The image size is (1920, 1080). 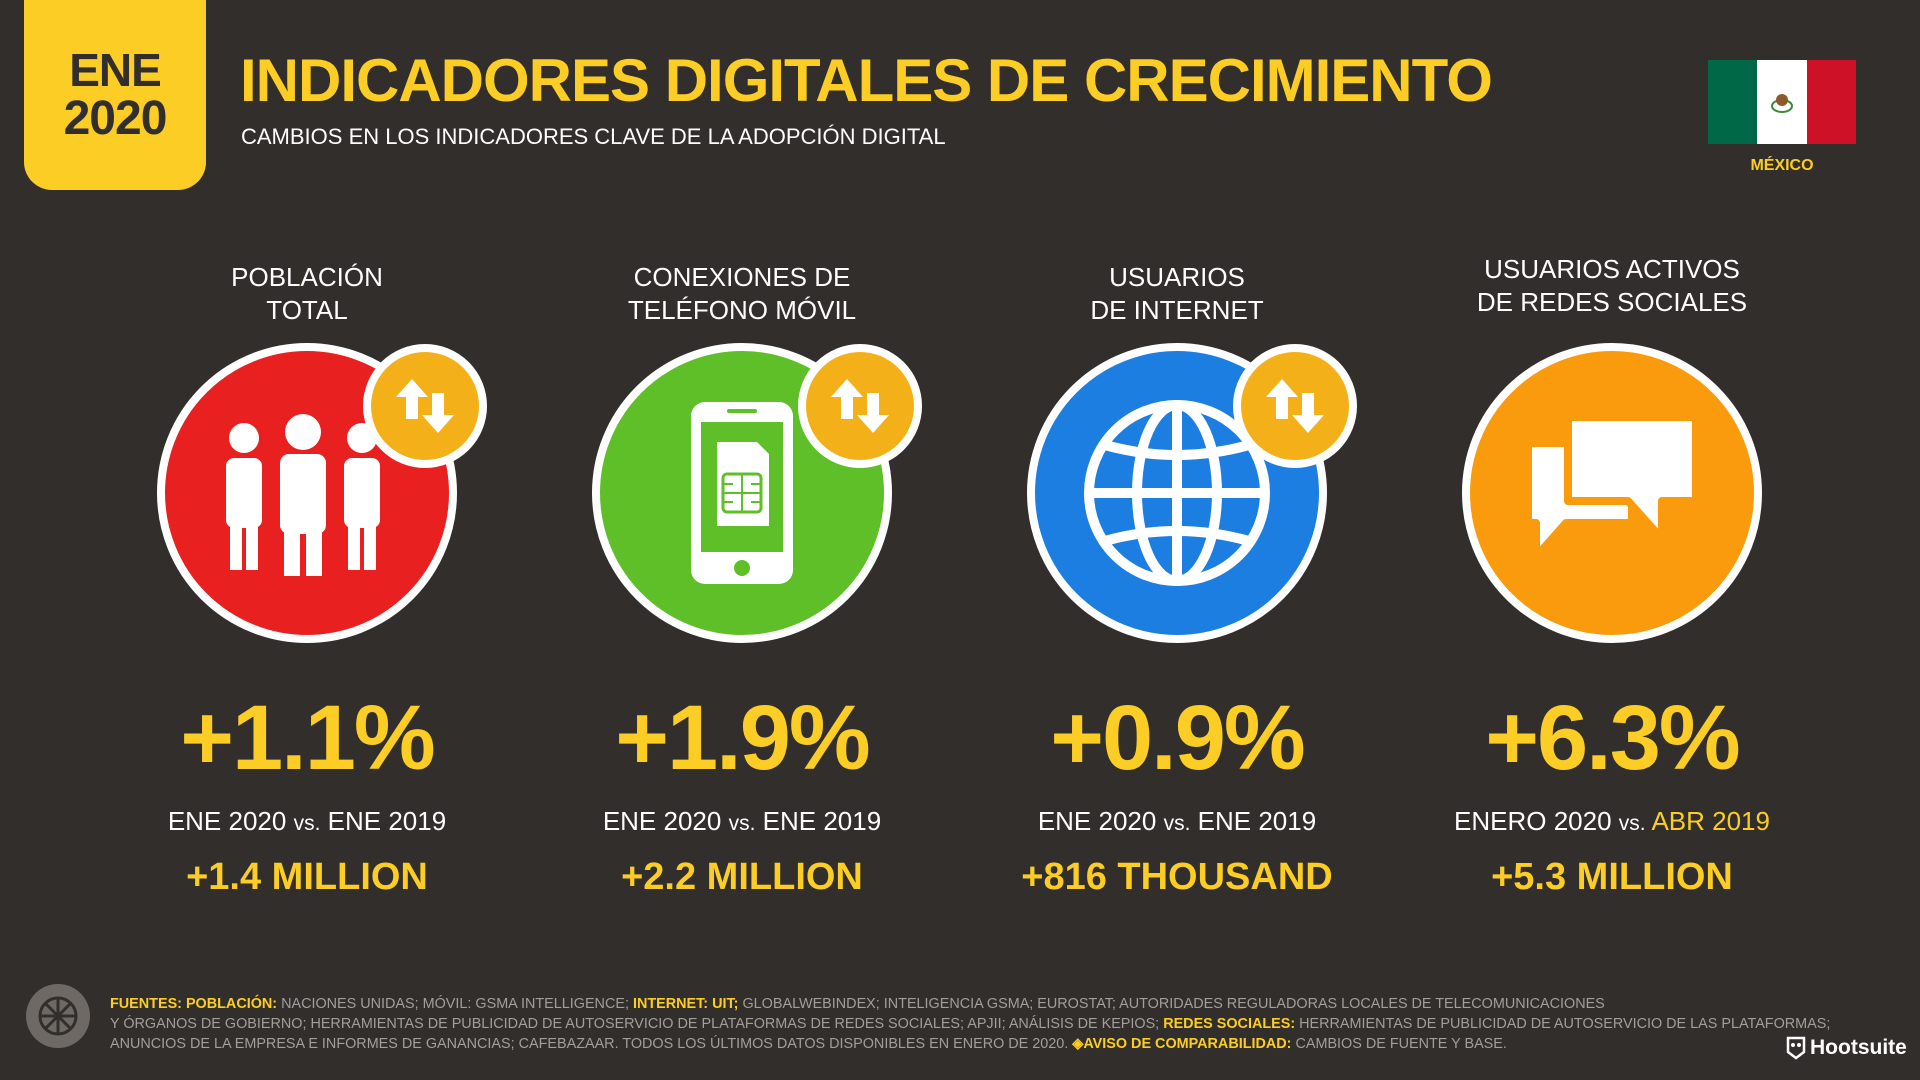 I want to click on source-highlight: ◈AVISO DE COMPARABILIDAD:, so click(x=1182, y=1044).